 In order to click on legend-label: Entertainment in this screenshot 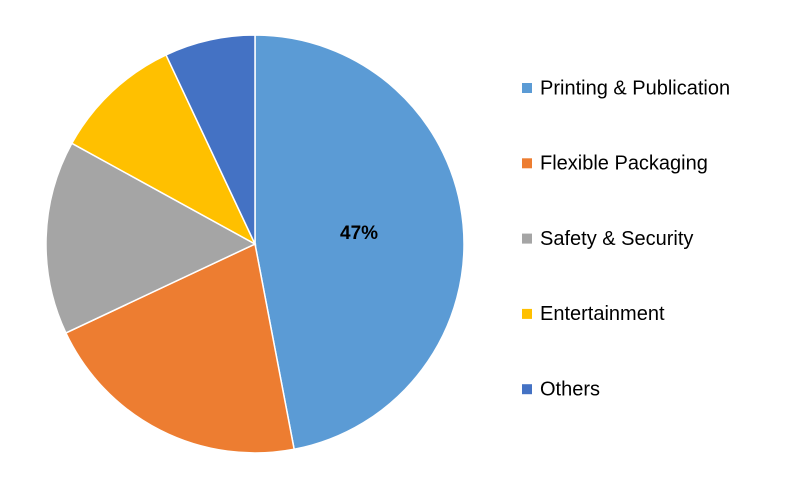, I will do `click(602, 314)`.